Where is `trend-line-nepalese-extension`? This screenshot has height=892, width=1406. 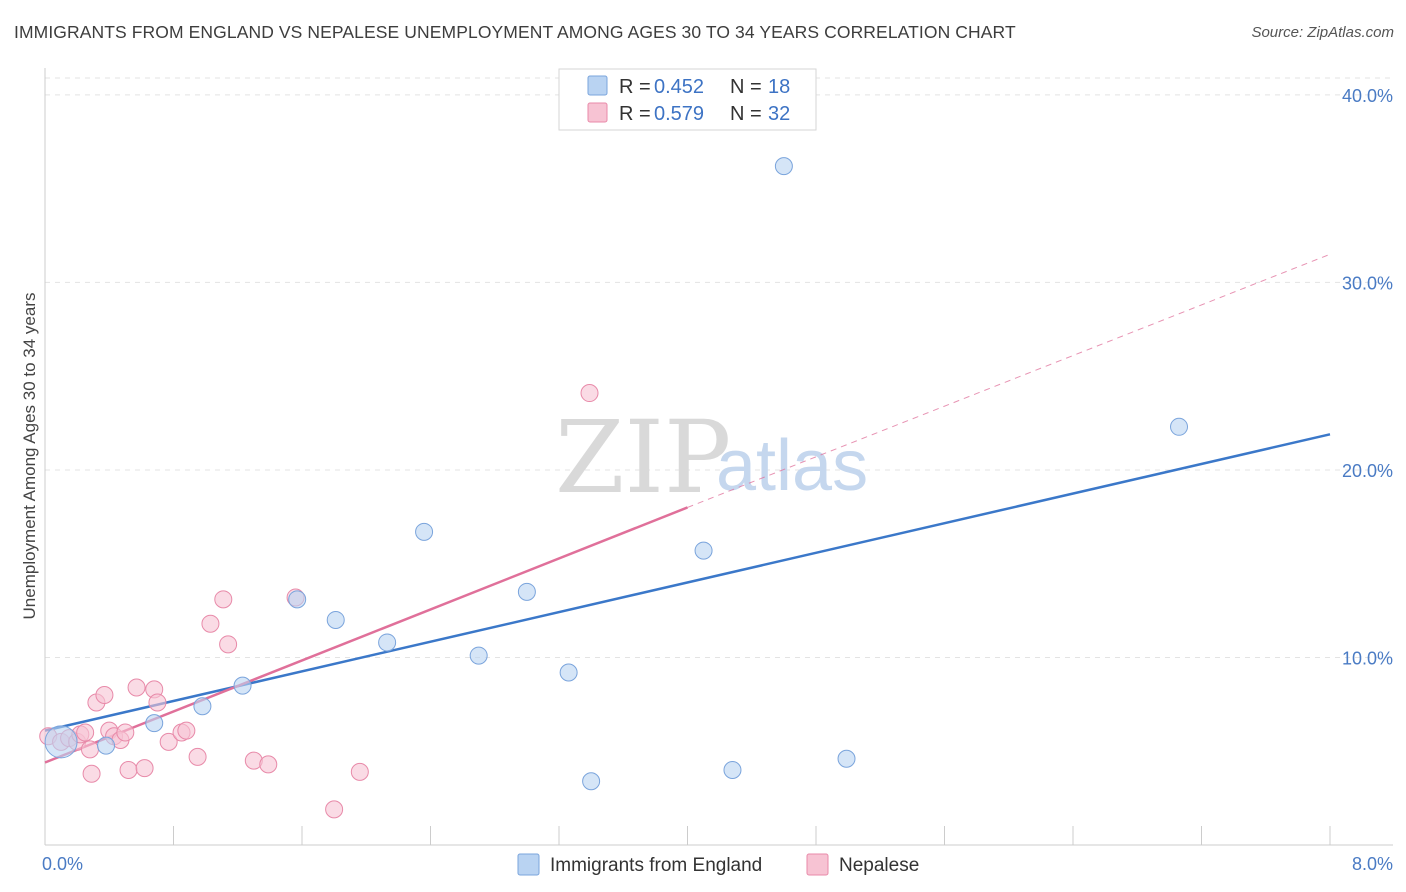
trend-line-nepalese-extension is located at coordinates (1009, 380).